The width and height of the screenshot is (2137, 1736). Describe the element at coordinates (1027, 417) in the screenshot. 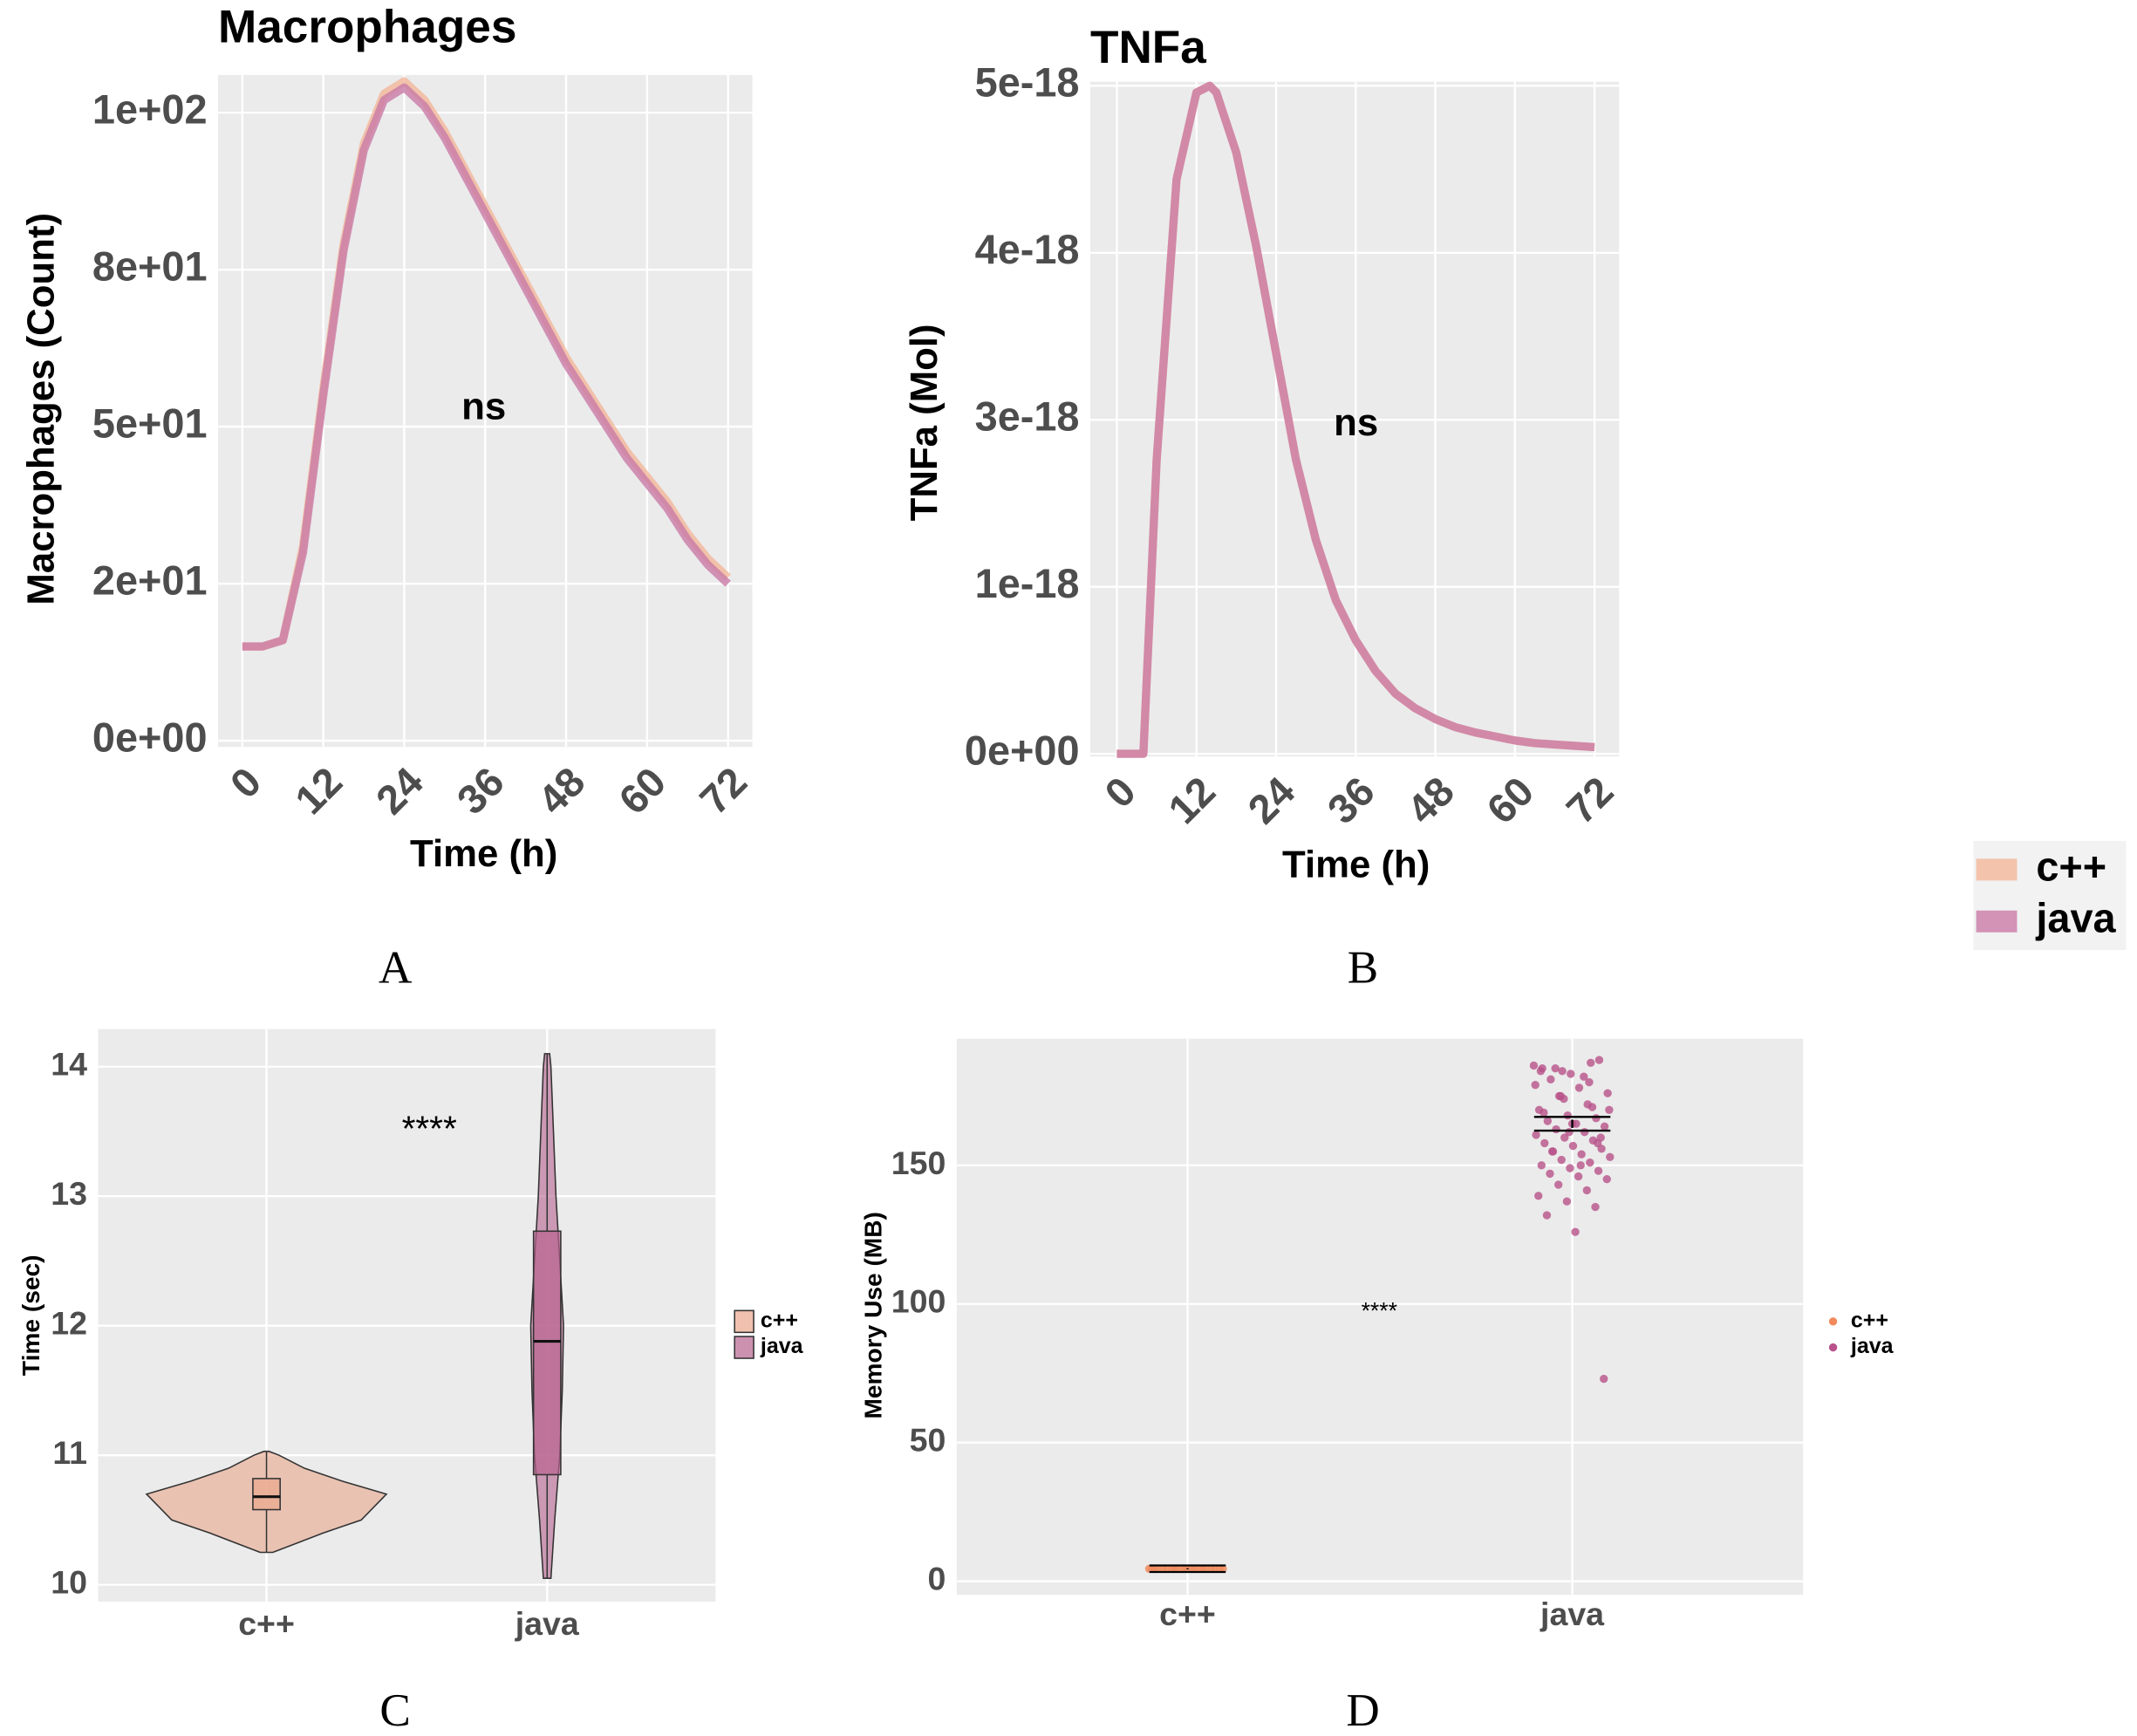

I see `y-tick-label: 3e-18` at that location.